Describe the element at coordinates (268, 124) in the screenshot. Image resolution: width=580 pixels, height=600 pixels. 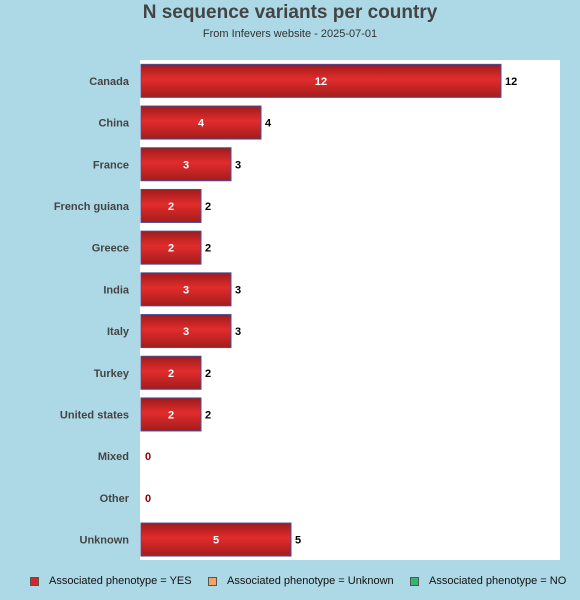
I see `bar-end-label: 4` at that location.